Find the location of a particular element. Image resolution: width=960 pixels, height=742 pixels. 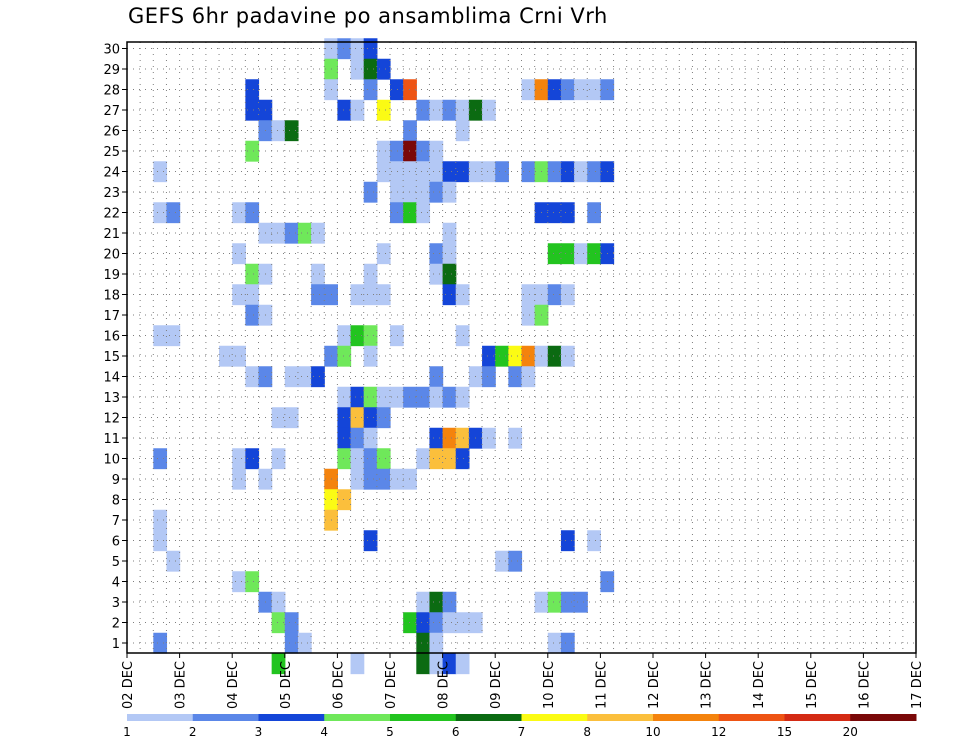

colorbar-label: 1 is located at coordinates (127, 732).